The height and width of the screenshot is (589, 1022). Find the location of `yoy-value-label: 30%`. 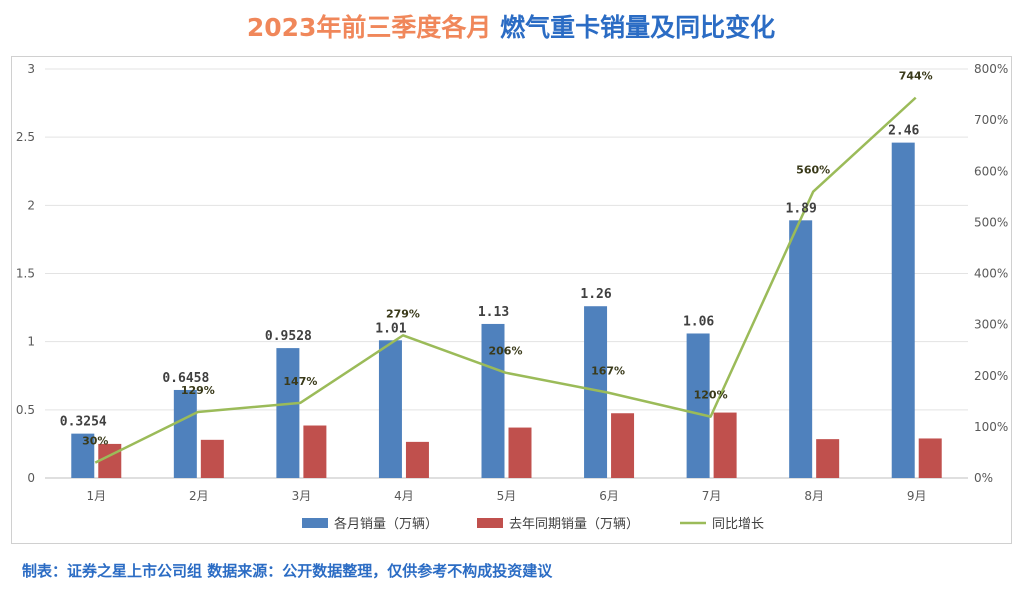

yoy-value-label: 30% is located at coordinates (95, 441).